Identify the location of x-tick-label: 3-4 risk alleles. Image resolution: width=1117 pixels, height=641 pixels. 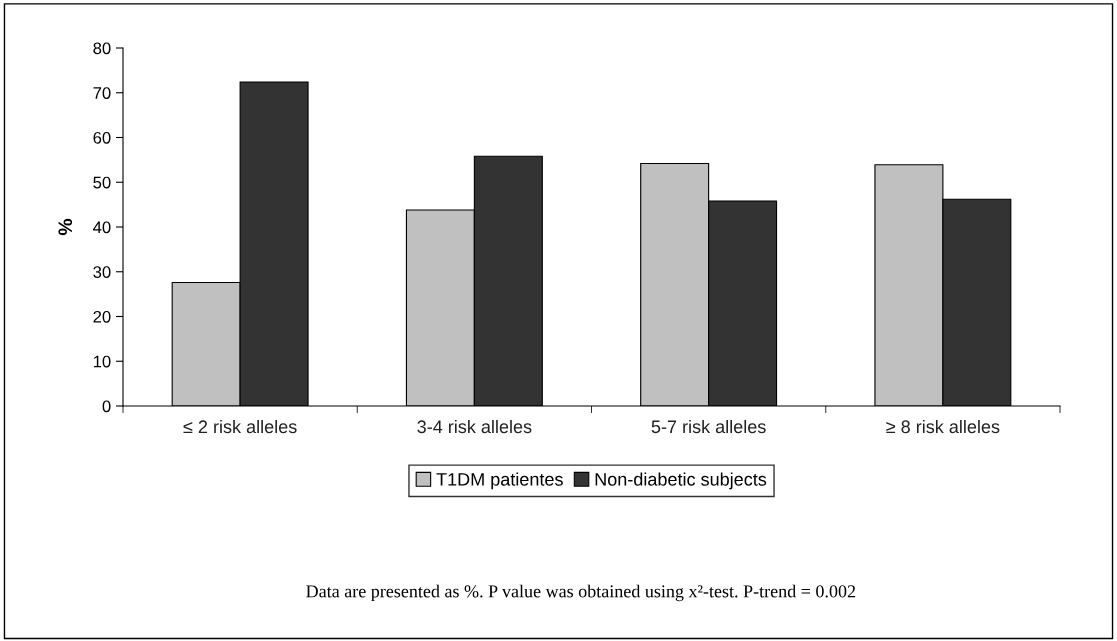
(474, 426).